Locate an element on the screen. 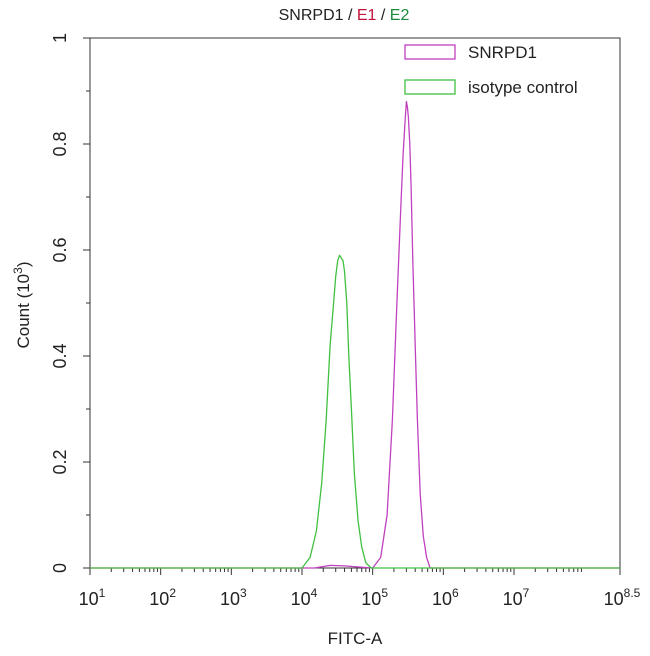  y-tick-label: 0 is located at coordinates (60, 568).